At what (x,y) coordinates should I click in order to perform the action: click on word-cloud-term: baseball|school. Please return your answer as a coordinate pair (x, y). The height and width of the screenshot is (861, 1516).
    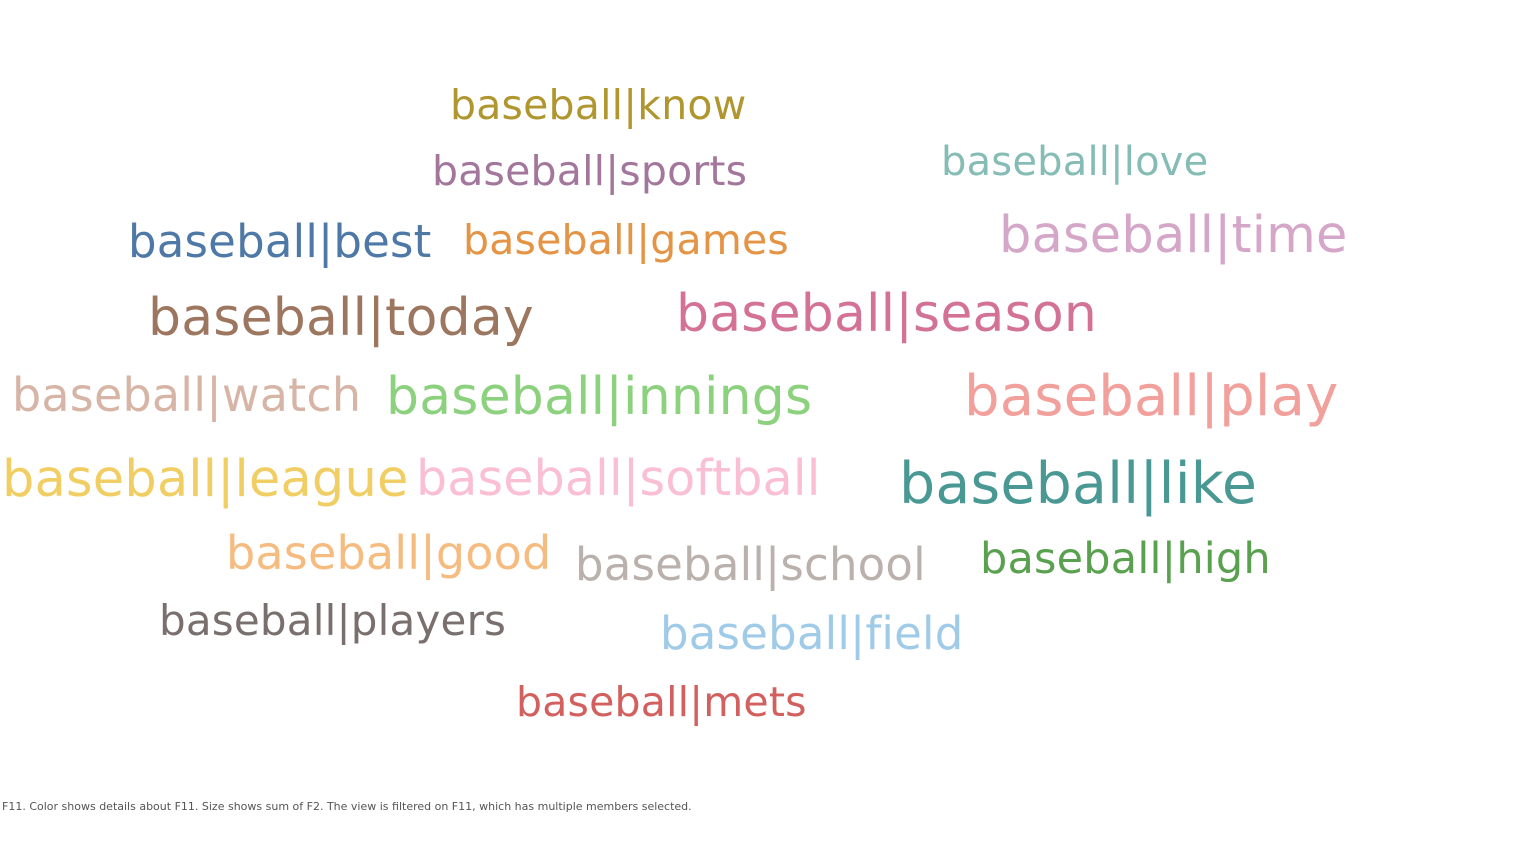
    Looking at the image, I should click on (750, 564).